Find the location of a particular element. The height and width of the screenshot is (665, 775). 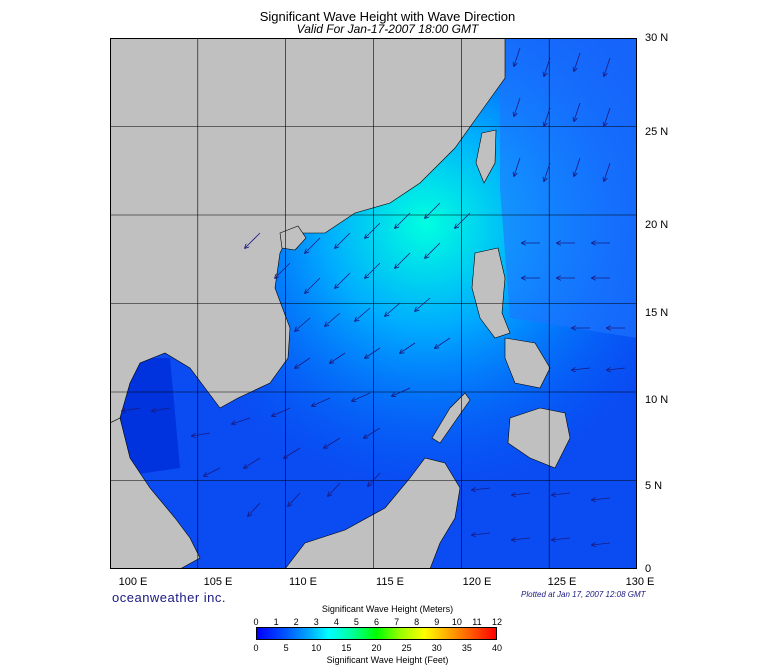

colorbar-meters-tick: 2 is located at coordinates (296, 622).